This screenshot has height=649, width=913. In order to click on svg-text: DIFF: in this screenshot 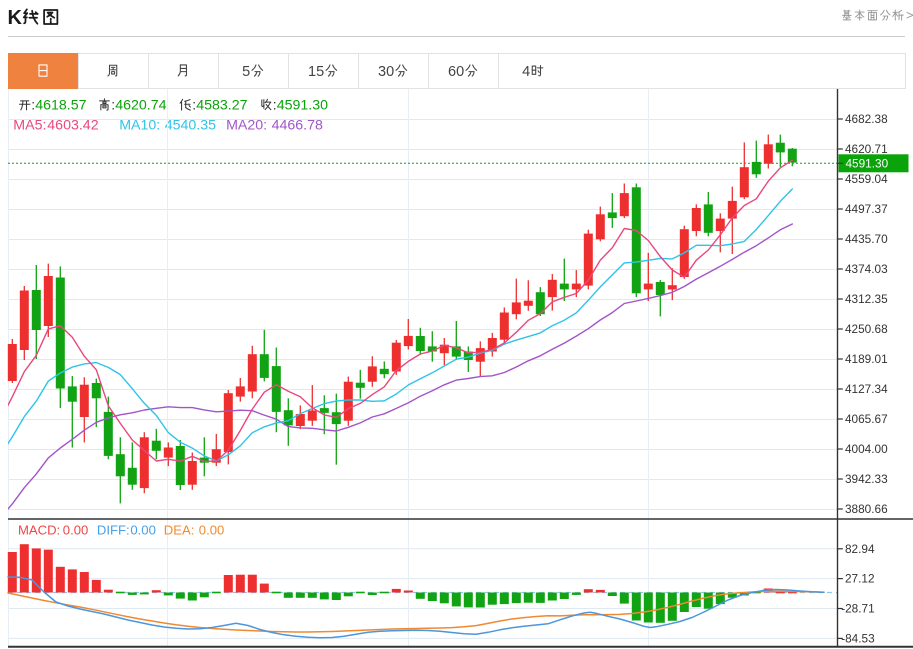, I will do `click(113, 530)`.